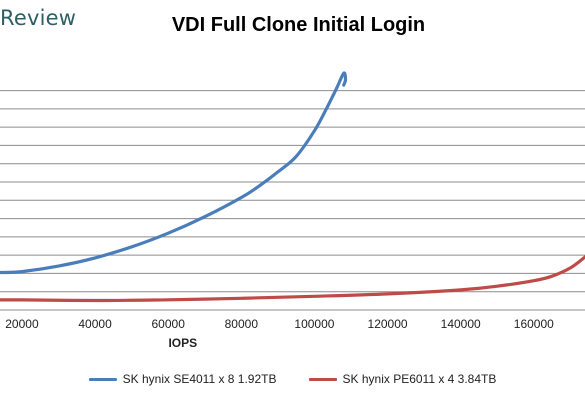 Image resolution: width=585 pixels, height=401 pixels. I want to click on legend-label: SK hynix SE4011 x 8 1.92TB, so click(200, 379).